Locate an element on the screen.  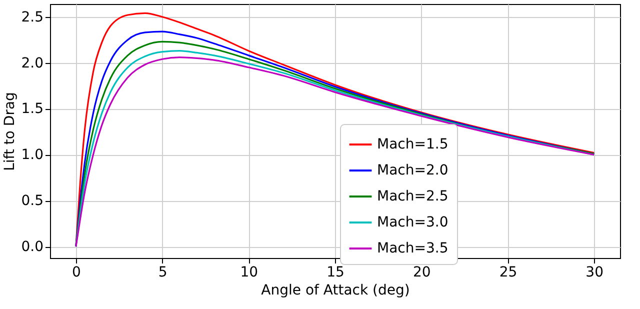
y-tick-label: 0.5 is located at coordinates (32, 201).